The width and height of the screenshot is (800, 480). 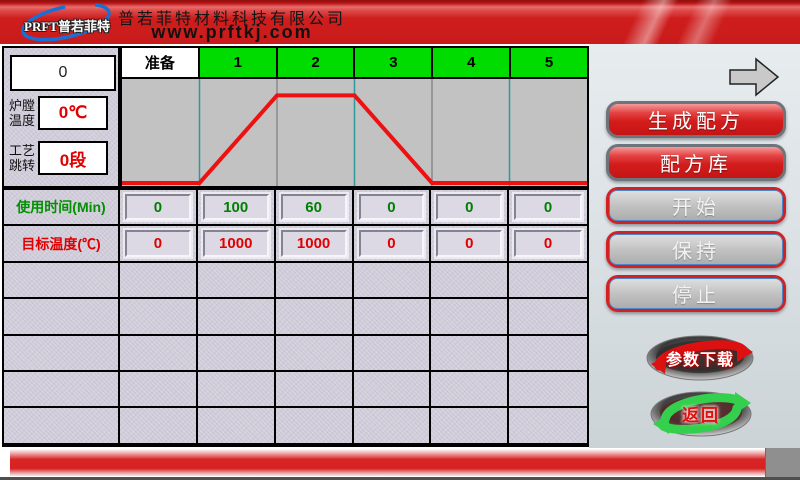 I want to click on generate-recipe-button: 生成配方, so click(x=696, y=119).